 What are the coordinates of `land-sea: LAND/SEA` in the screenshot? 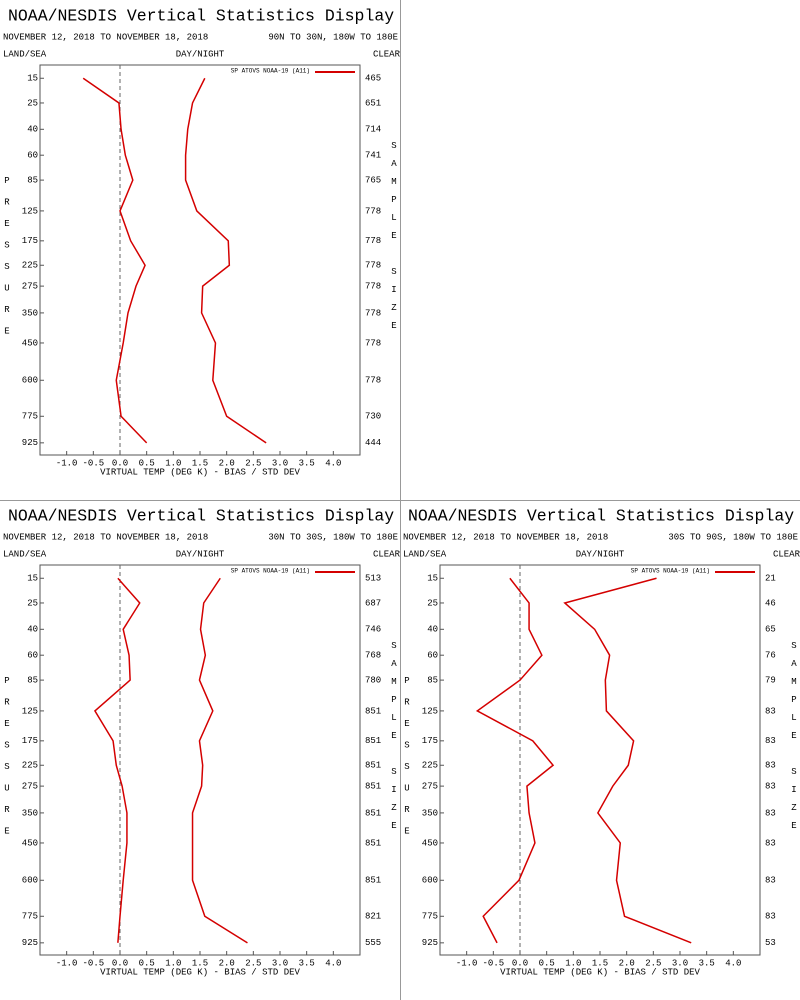 It's located at (25, 54).